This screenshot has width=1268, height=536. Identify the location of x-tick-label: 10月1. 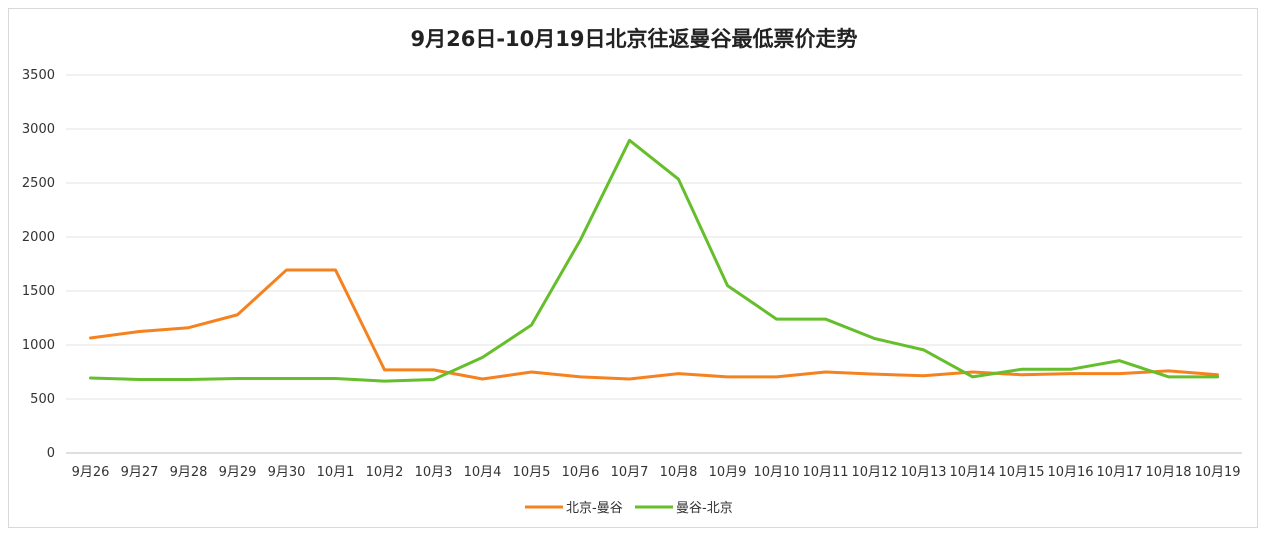
(336, 472).